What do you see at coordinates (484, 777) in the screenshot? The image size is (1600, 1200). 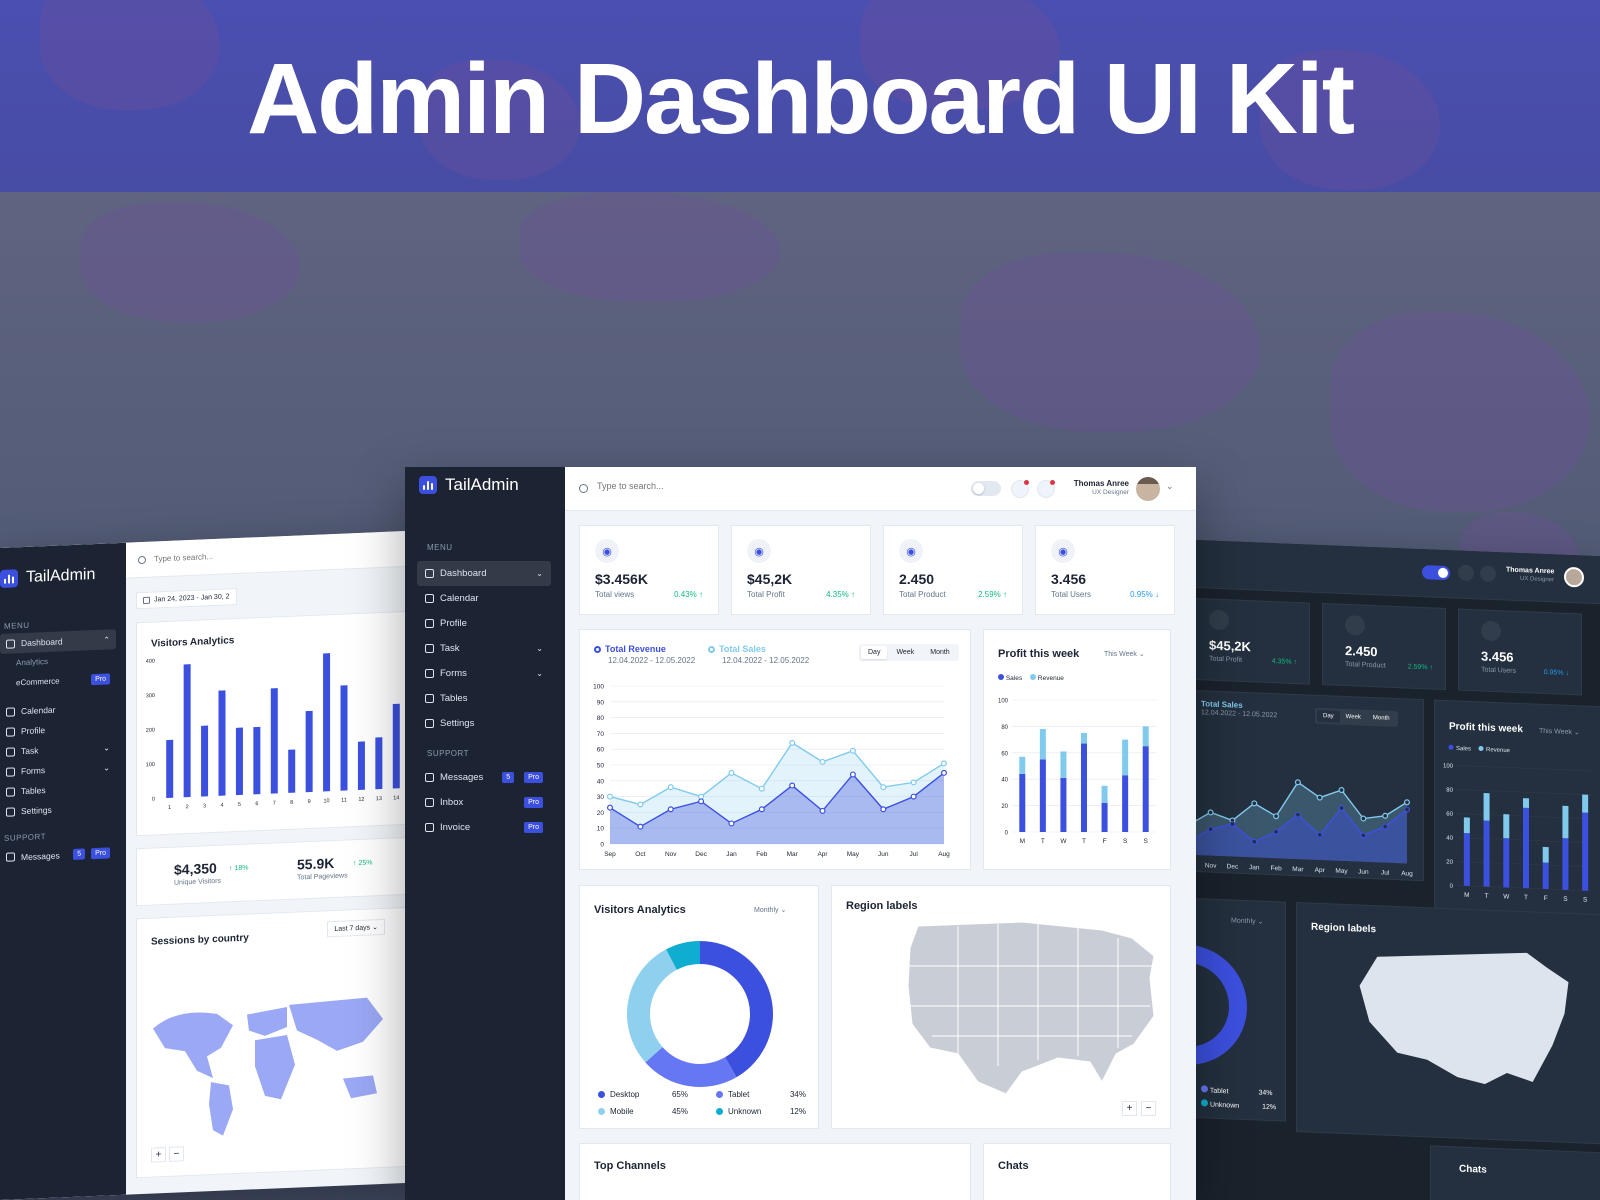 I see `sidebar-item-messages: Messages 5 Pro` at bounding box center [484, 777].